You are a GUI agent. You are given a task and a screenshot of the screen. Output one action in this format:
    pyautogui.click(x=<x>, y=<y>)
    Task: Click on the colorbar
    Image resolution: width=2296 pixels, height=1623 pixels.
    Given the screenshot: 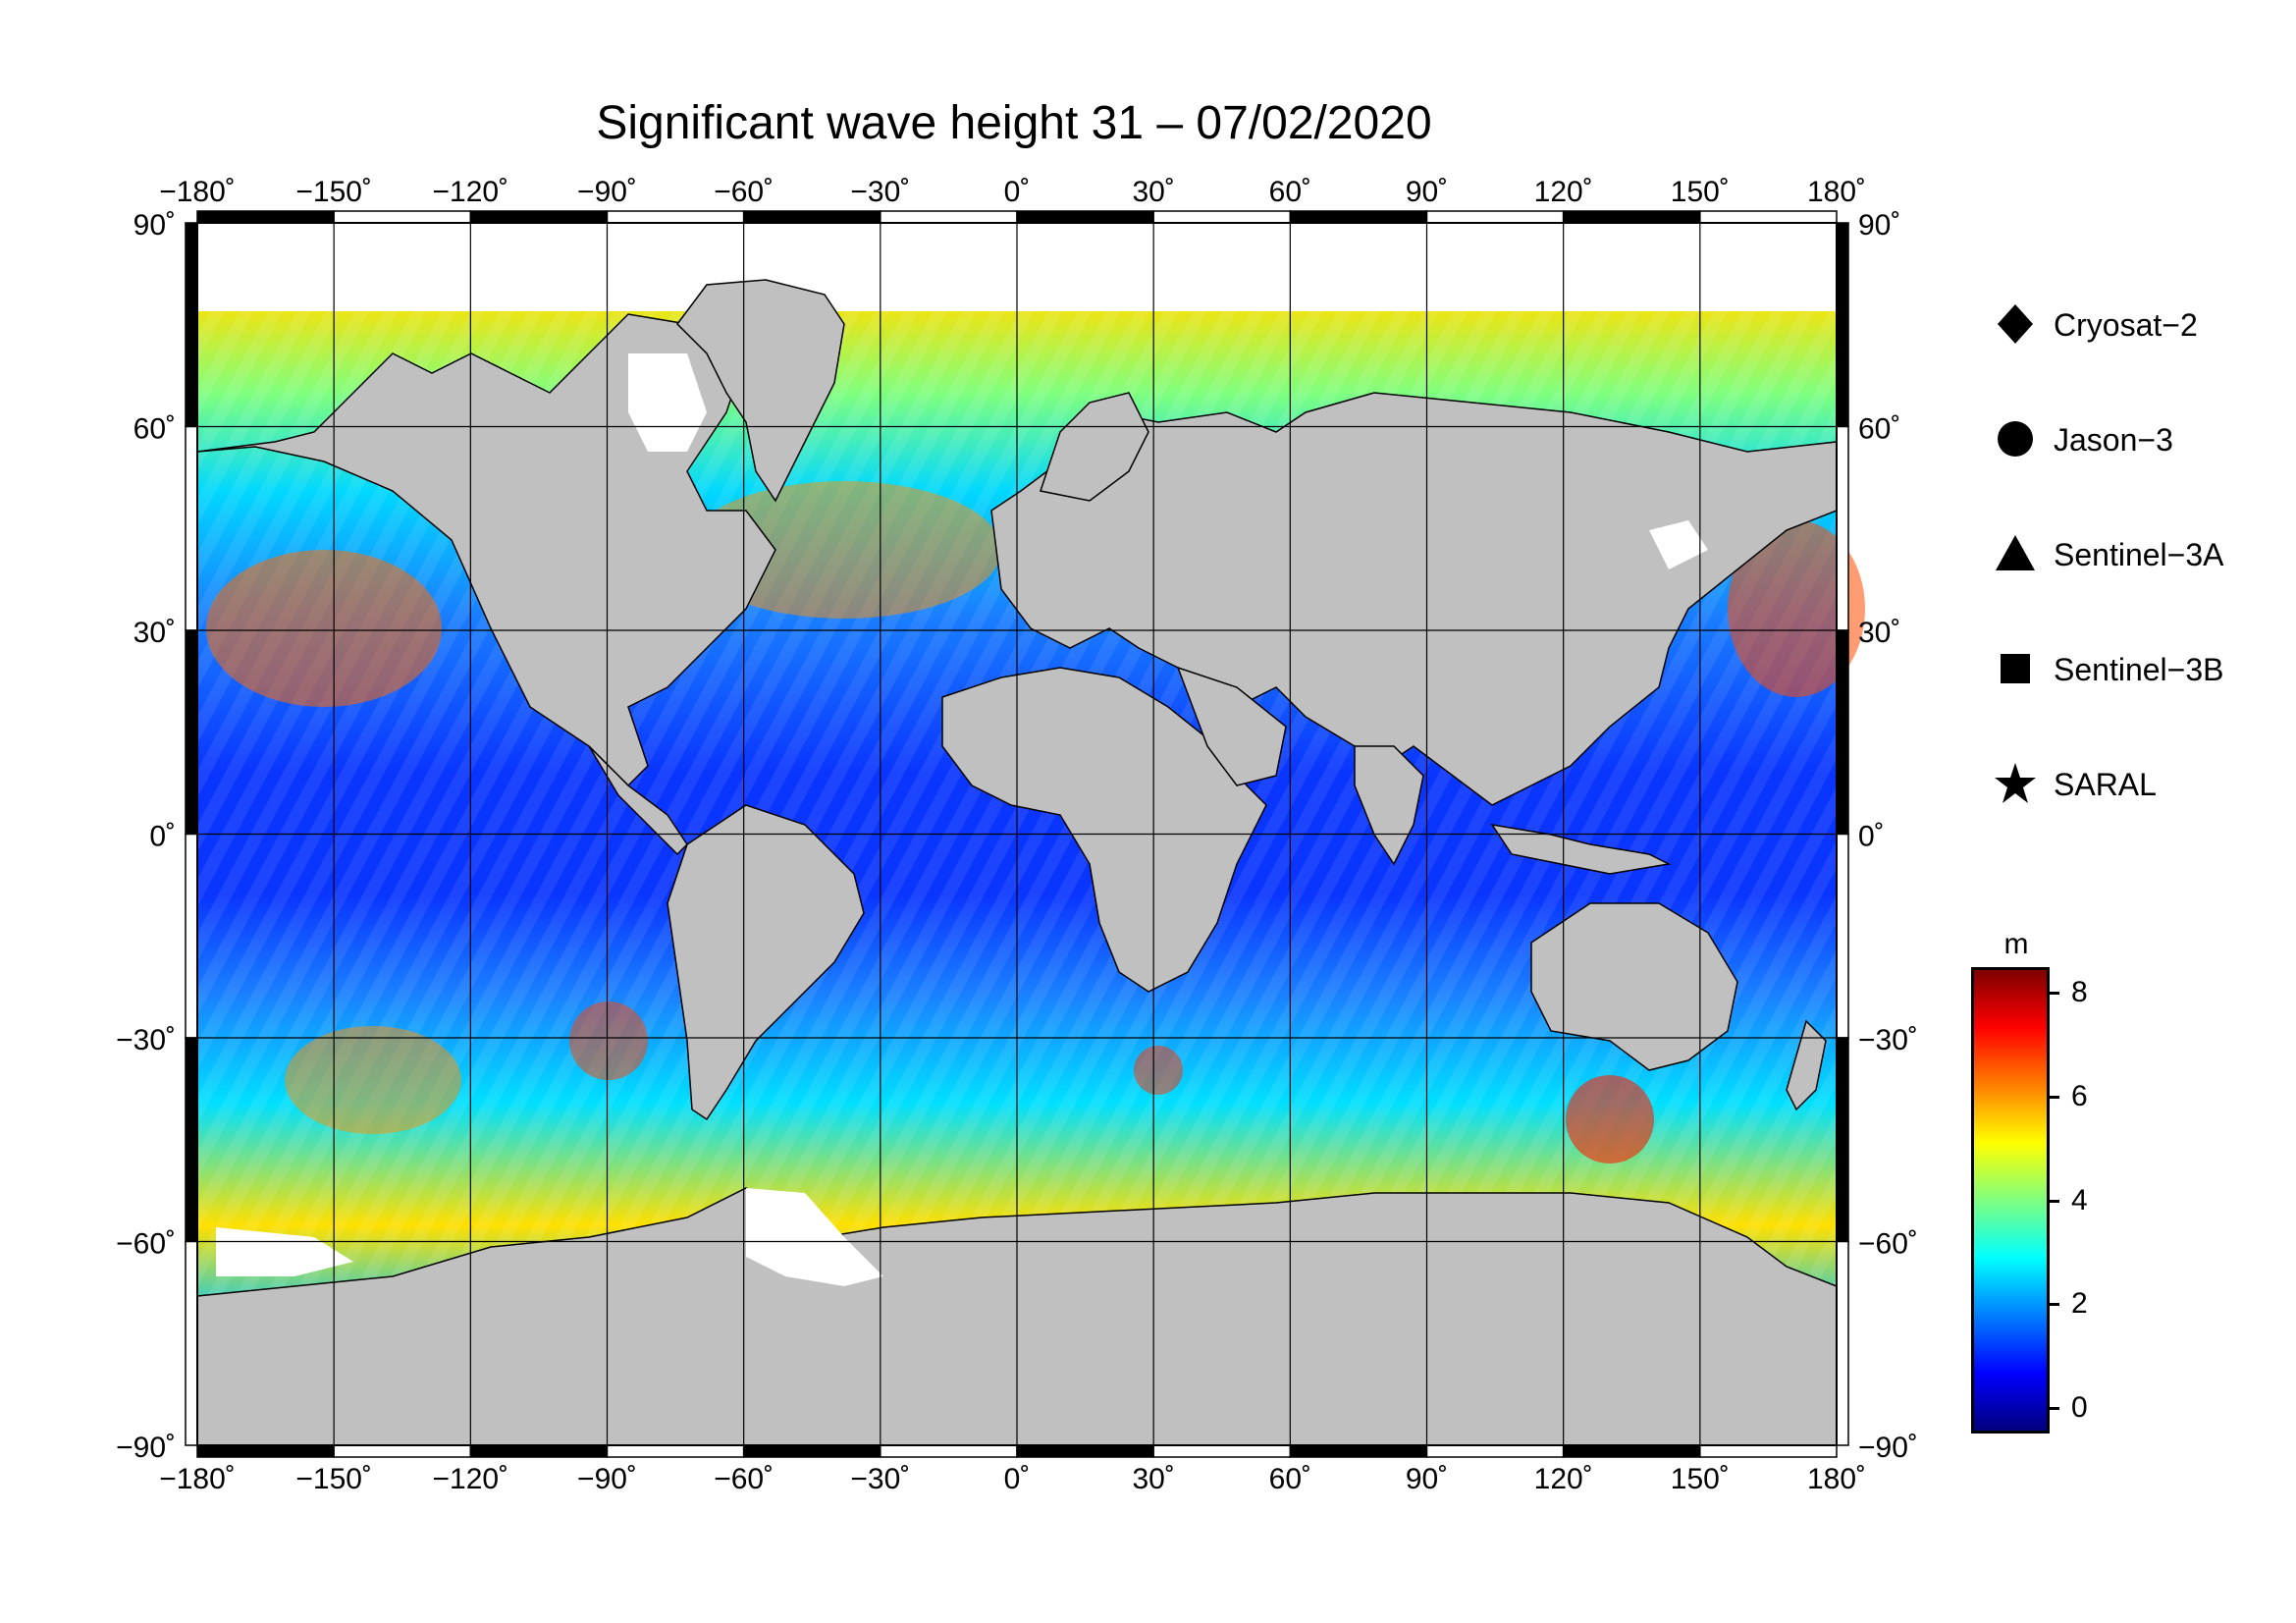 What is the action you would take?
    pyautogui.click(x=2010, y=1200)
    